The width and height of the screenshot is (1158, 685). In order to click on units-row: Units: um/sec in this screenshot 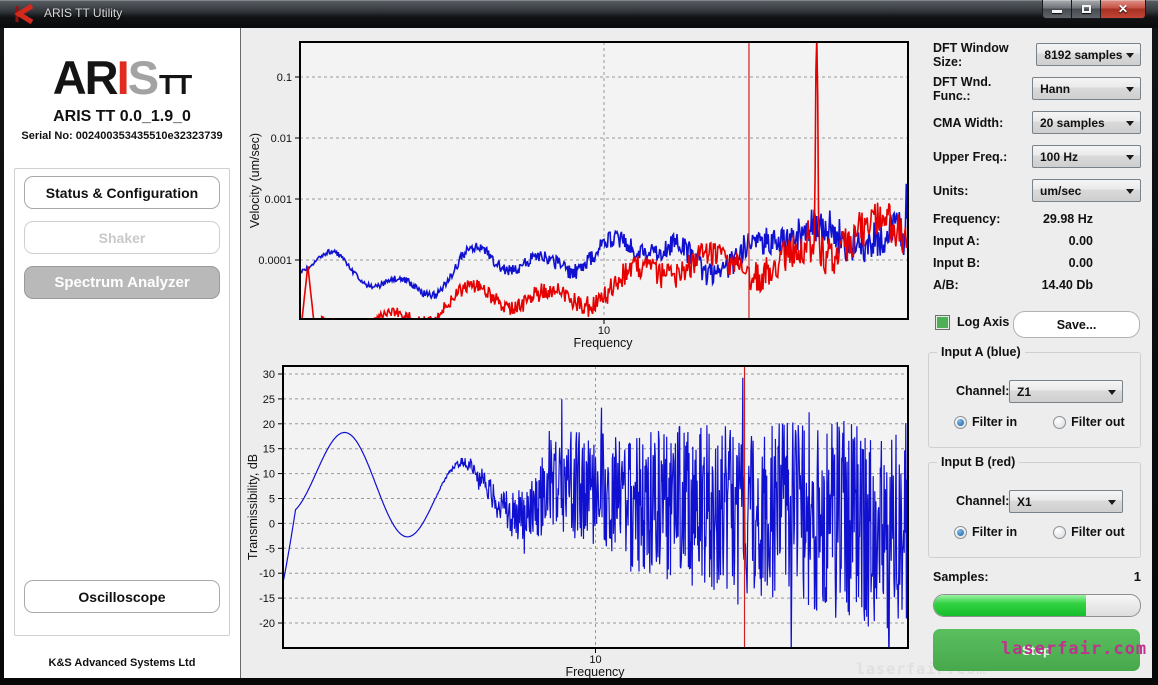, I will do `click(1037, 190)`.